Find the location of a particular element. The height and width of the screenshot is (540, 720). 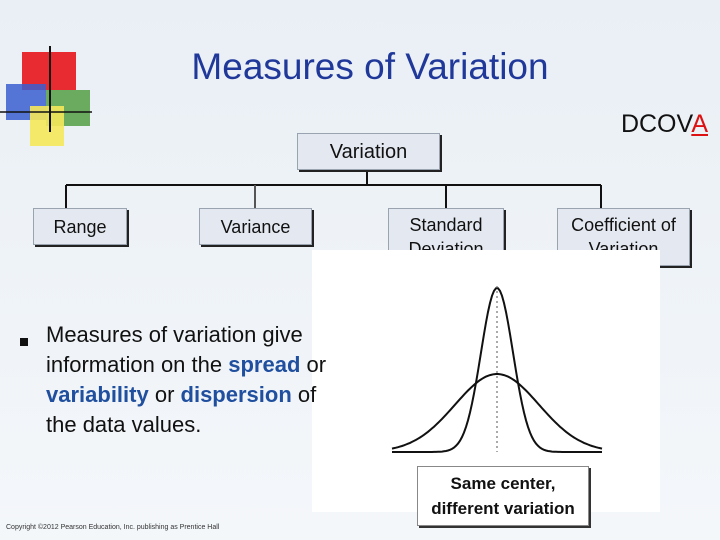

text: of the data values. is located at coordinates (181, 409).